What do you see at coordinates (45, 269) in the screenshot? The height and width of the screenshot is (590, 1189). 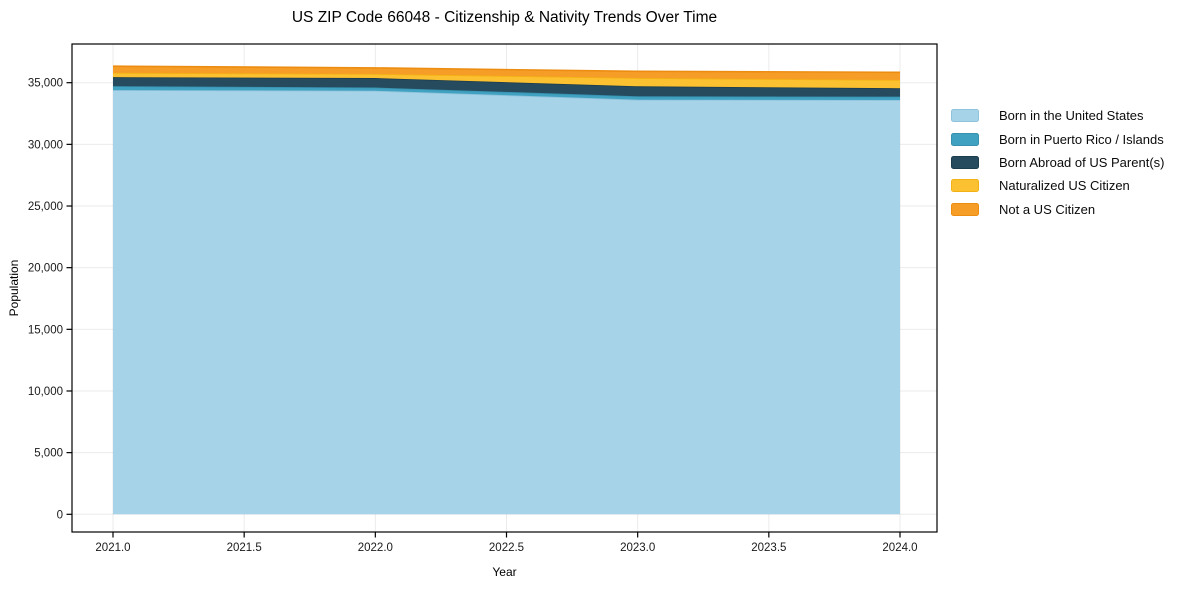 I see `y-tick-label: 20,000` at bounding box center [45, 269].